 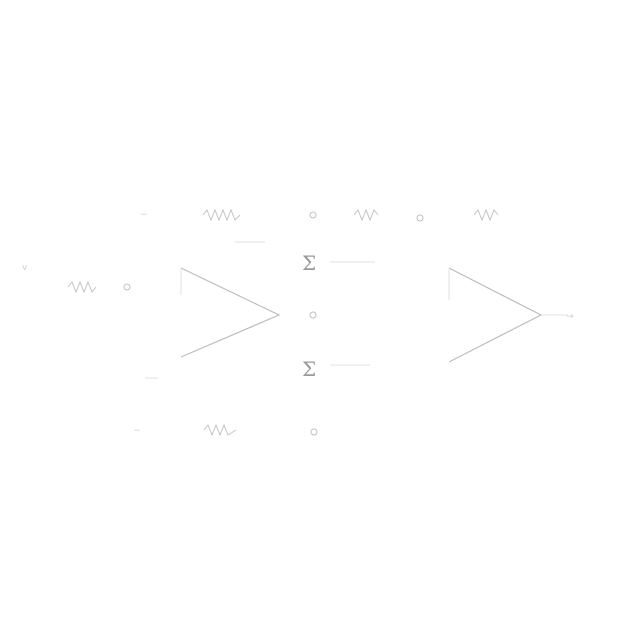 I want to click on input-resistor, so click(x=82, y=287).